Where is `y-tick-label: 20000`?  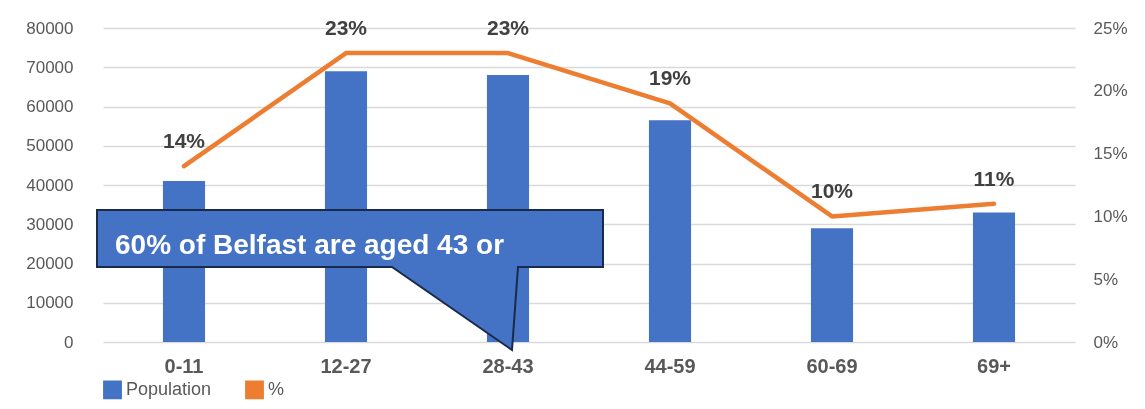 y-tick-label: 20000 is located at coordinates (50, 263).